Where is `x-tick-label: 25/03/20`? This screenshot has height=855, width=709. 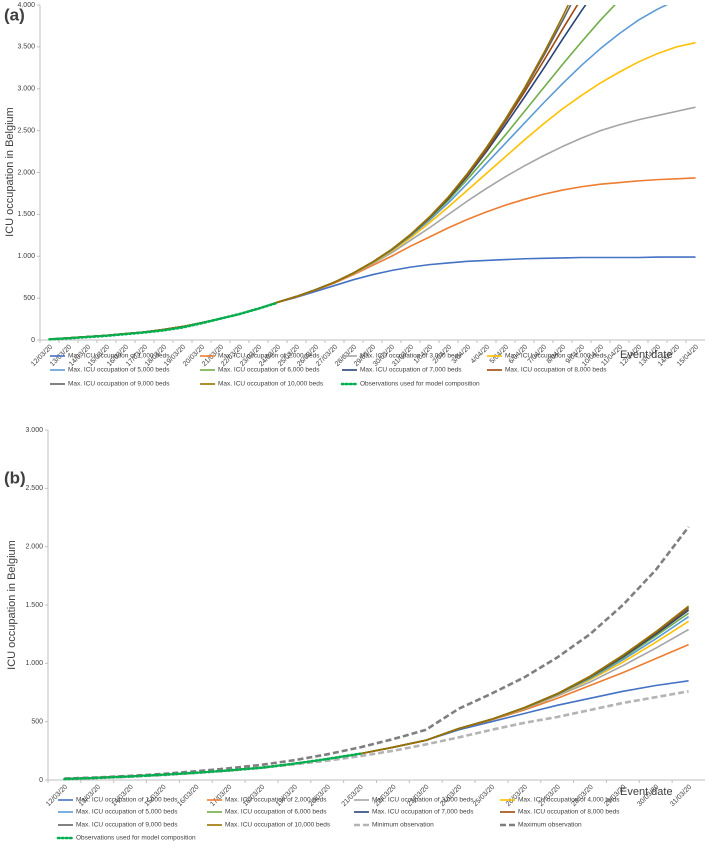 x-tick-label: 25/03/20 is located at coordinates (484, 796).